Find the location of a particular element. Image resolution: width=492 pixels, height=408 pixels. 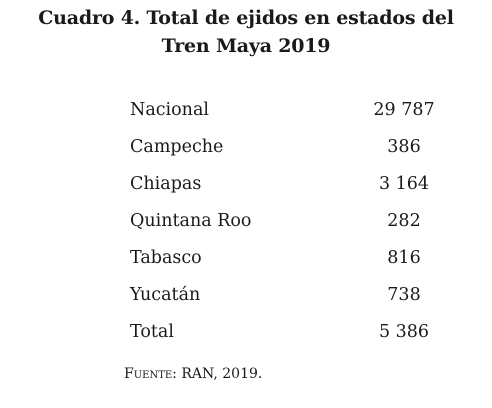

source-label: Fuente: is located at coordinates (150, 374).